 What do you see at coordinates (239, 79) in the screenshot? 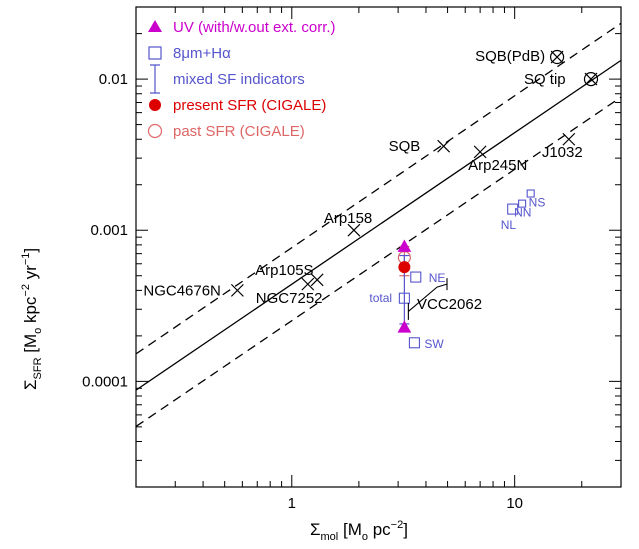
I see `legend-label: mixed SF indicators` at bounding box center [239, 79].